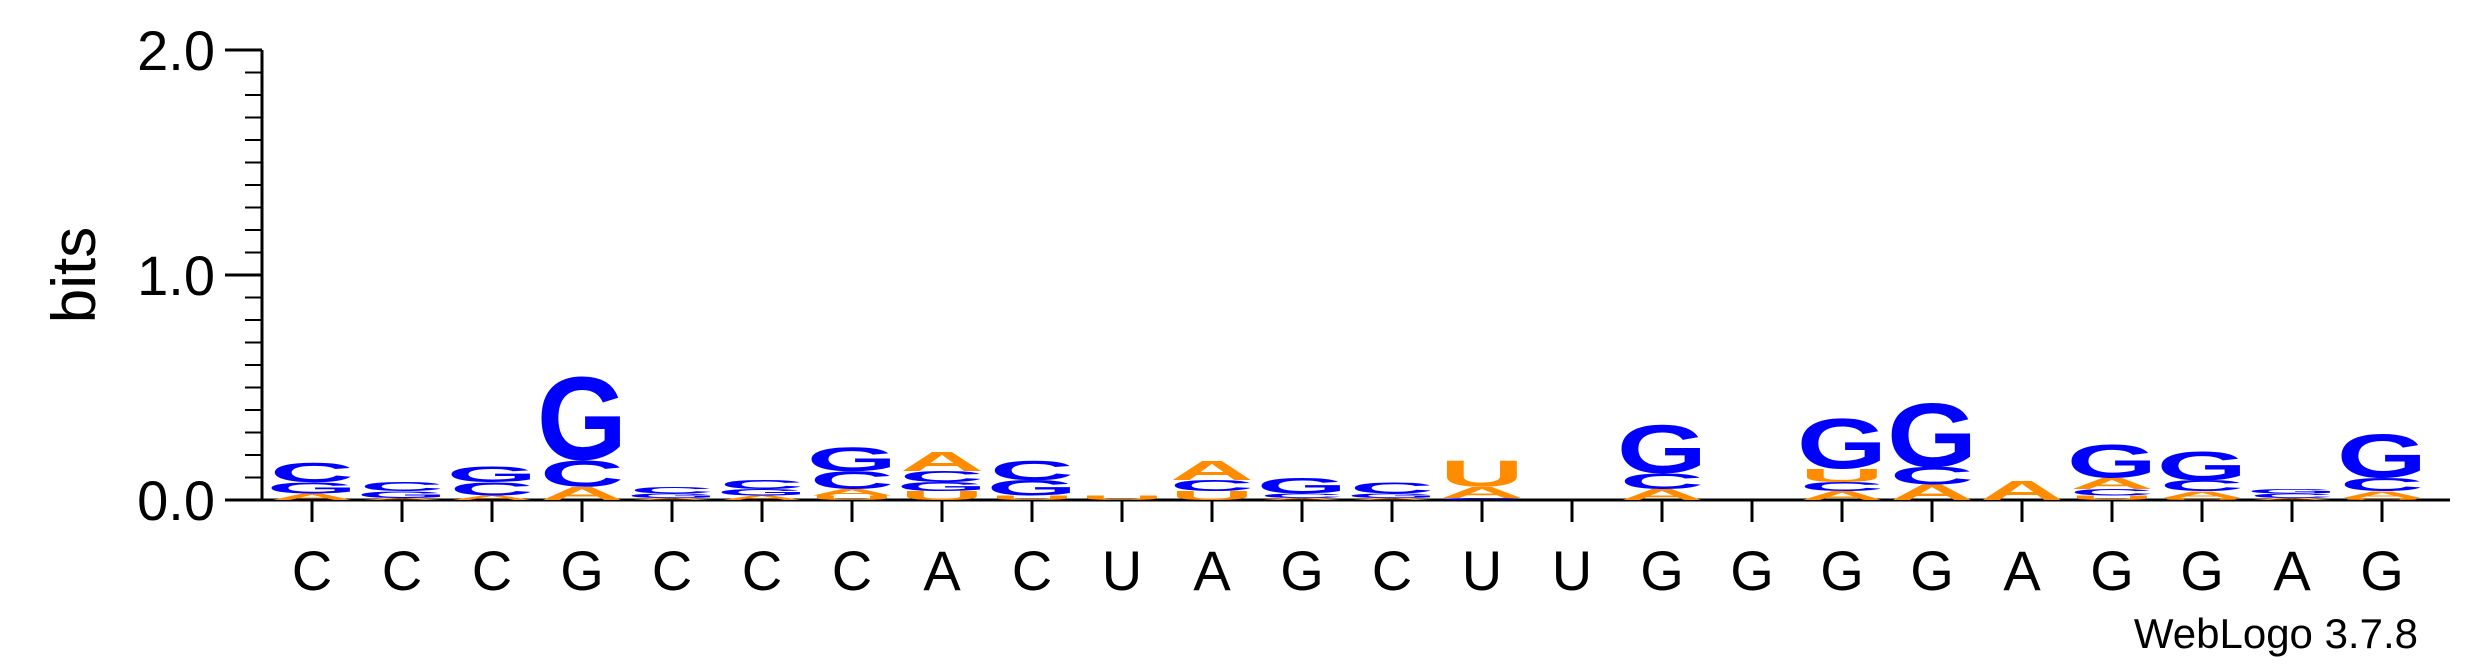 This screenshot has width=2475, height=667. What do you see at coordinates (74, 275) in the screenshot?
I see `y-axis-title: bits` at bounding box center [74, 275].